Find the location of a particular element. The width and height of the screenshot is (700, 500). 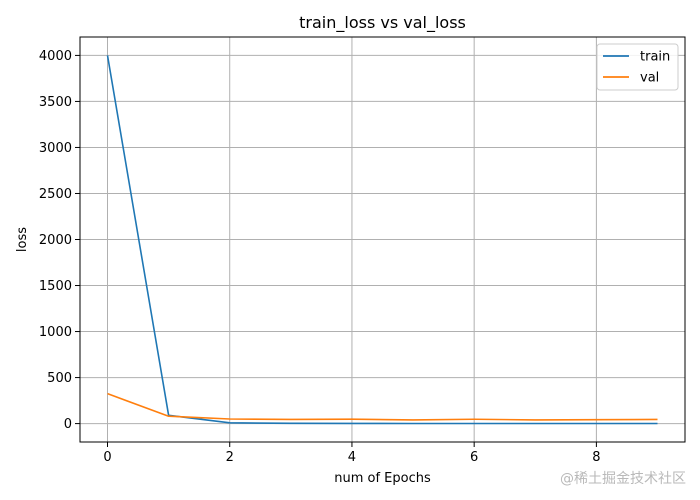

chart-title: train_loss vs val_loss is located at coordinates (382, 23).